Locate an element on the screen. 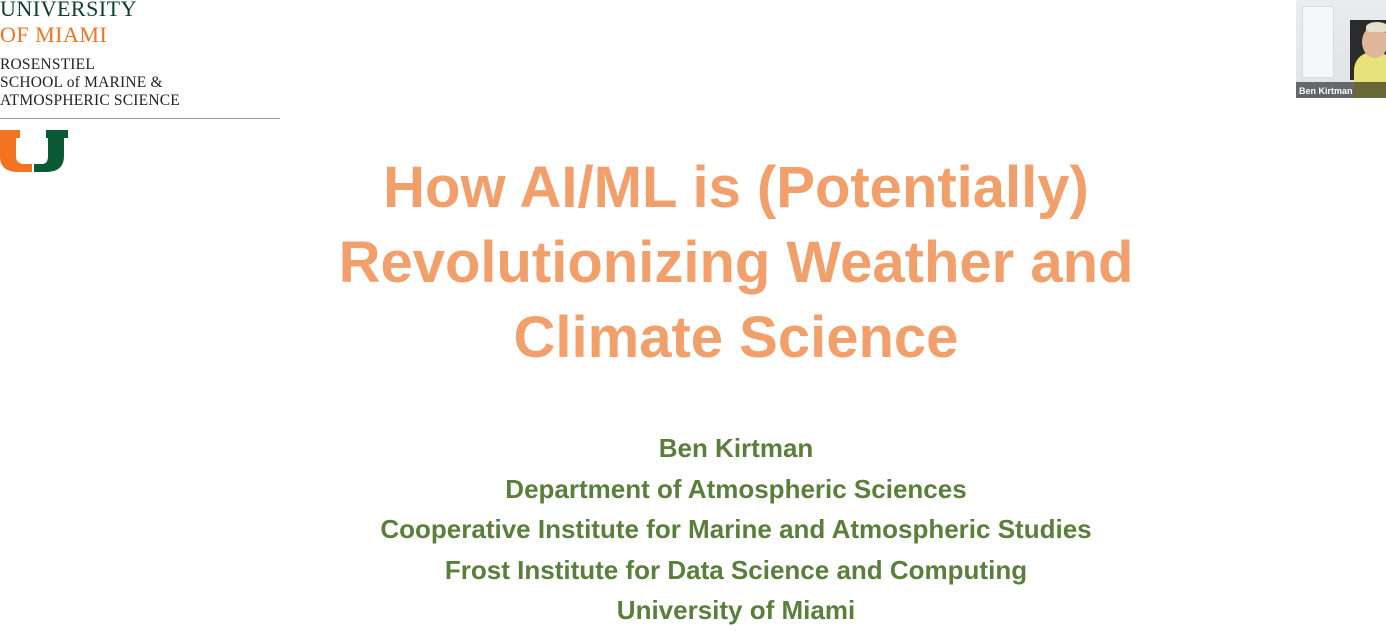  participant-name: Ben Kirtman is located at coordinates (1326, 91).